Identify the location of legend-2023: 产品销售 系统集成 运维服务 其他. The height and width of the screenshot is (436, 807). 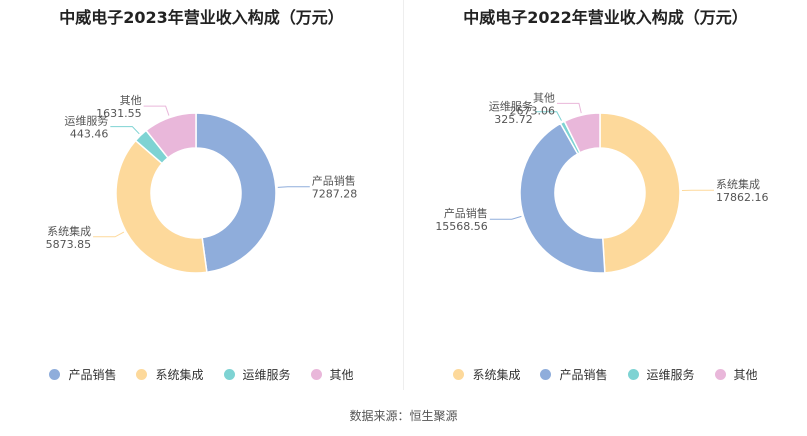
(201, 374).